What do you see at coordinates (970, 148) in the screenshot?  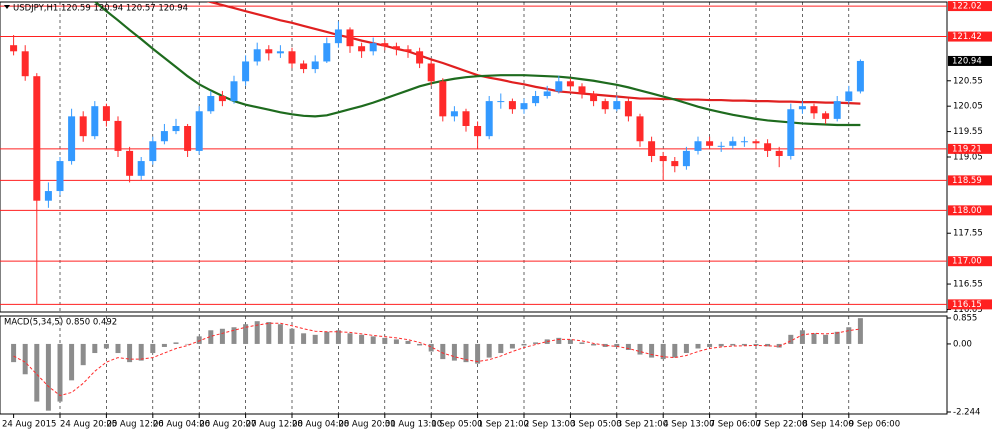 I see `level-label-box` at bounding box center [970, 148].